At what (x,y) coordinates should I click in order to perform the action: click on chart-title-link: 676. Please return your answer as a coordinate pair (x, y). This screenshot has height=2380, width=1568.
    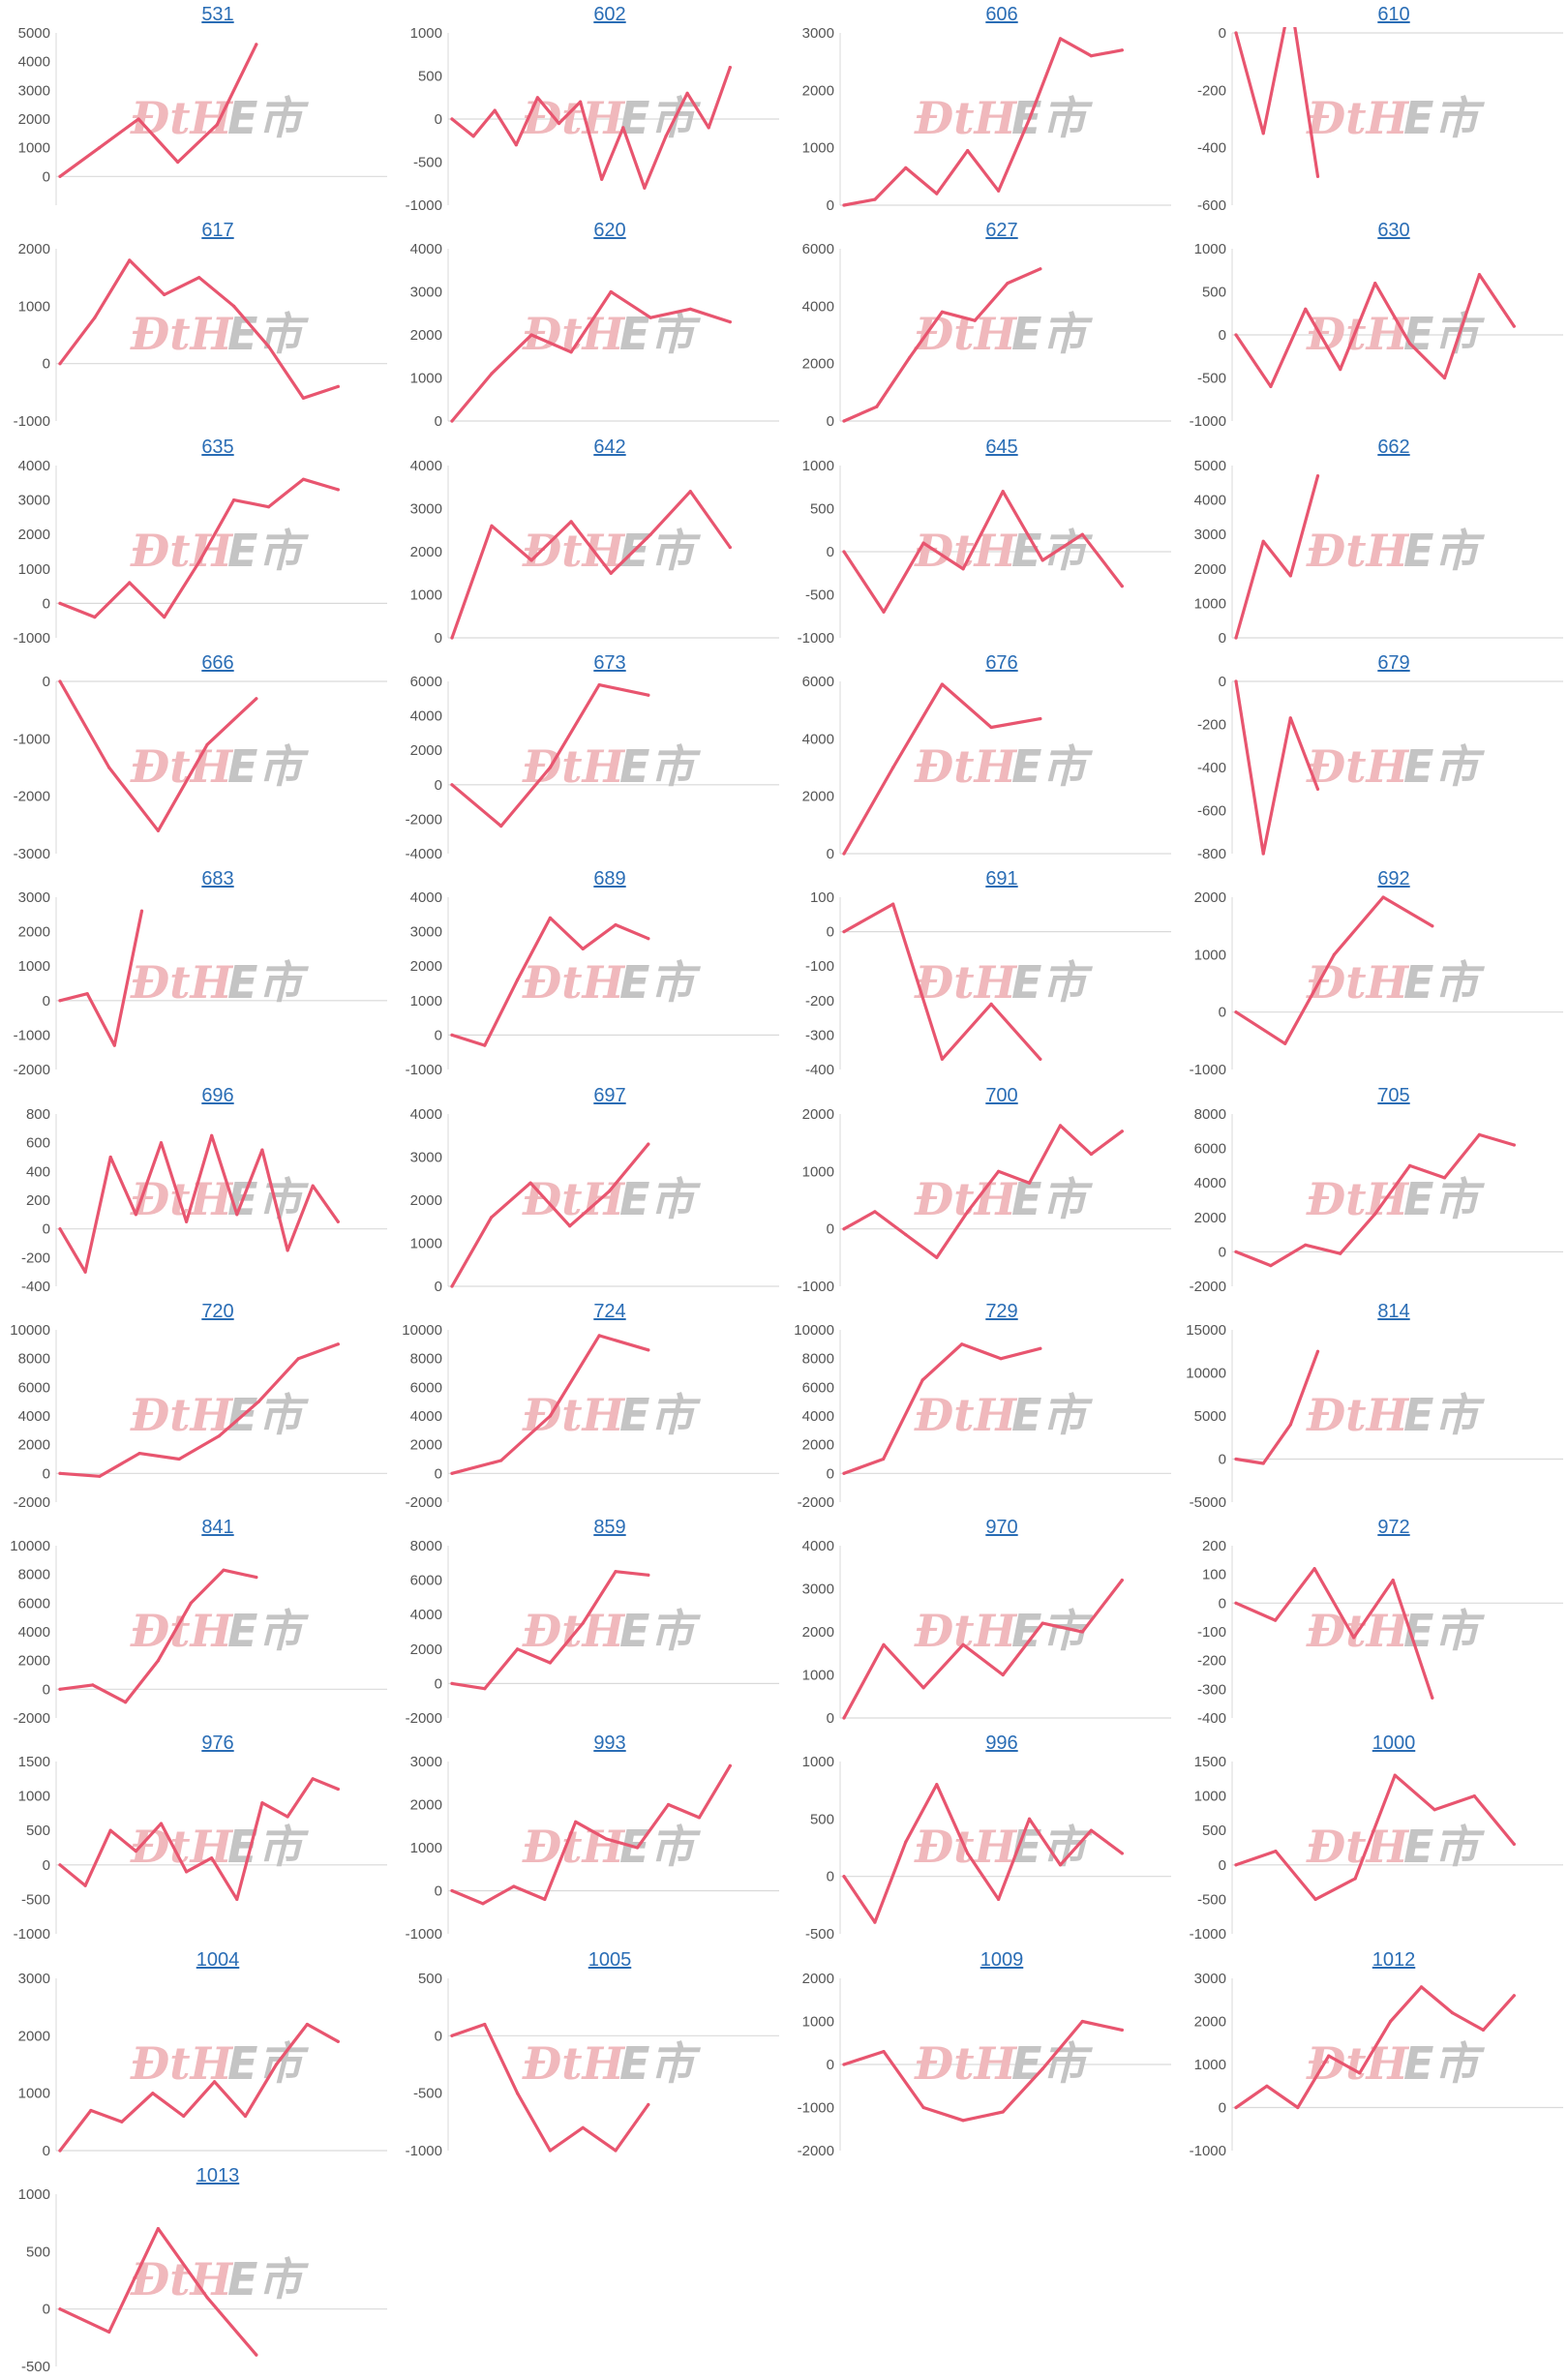
    Looking at the image, I should click on (1001, 662).